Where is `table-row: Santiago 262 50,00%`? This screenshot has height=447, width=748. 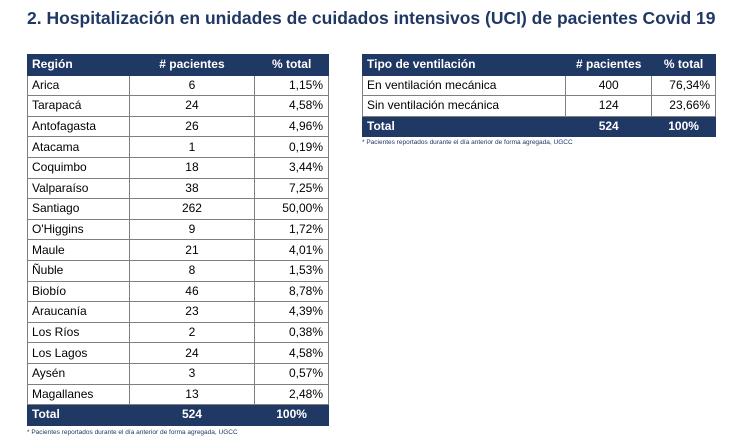 table-row: Santiago 262 50,00% is located at coordinates (178, 209).